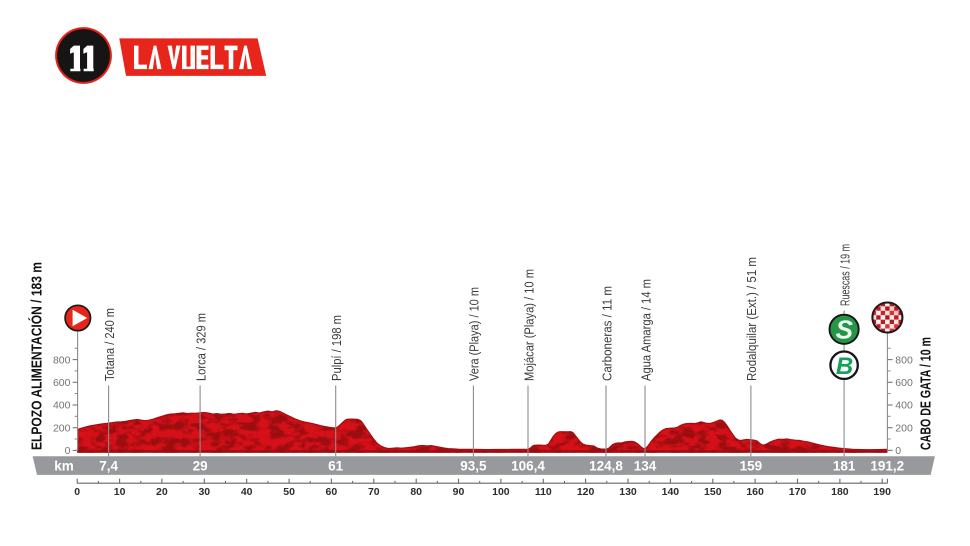 The width and height of the screenshot is (970, 546). What do you see at coordinates (845, 275) in the screenshot?
I see `svg-text: Ruescas / 19 m` at bounding box center [845, 275].